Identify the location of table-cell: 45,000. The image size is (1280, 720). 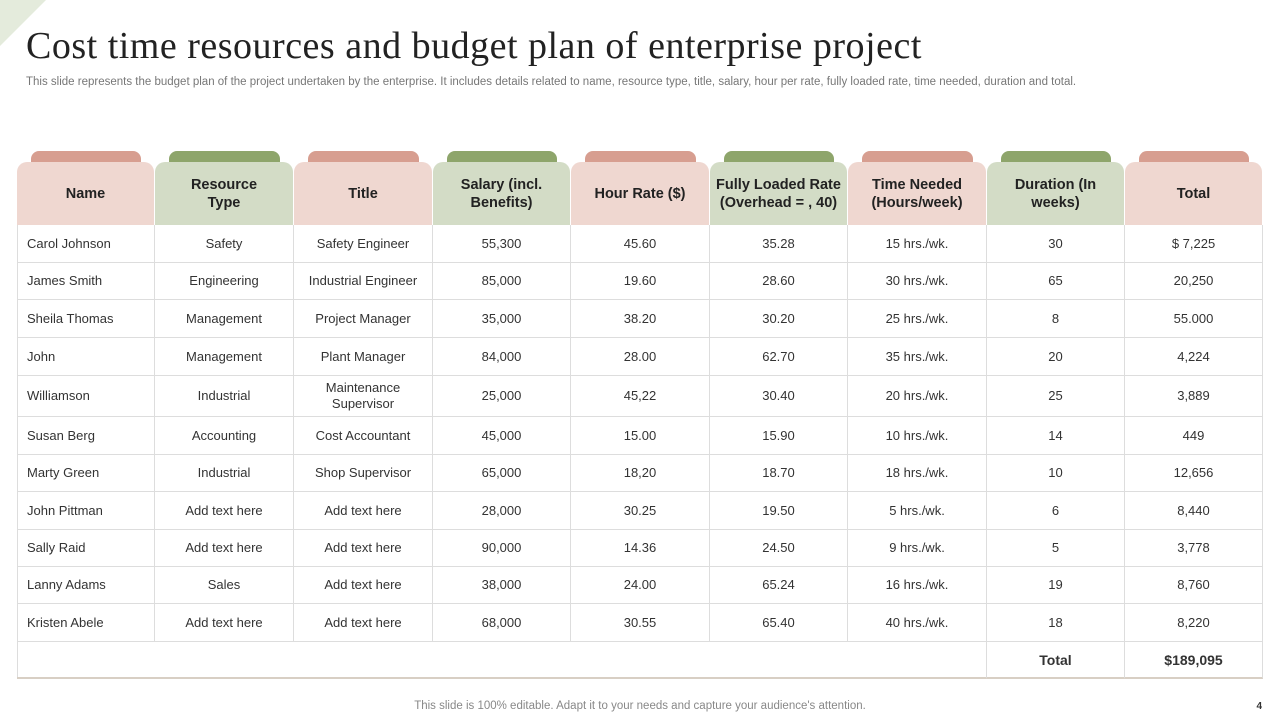
(502, 436).